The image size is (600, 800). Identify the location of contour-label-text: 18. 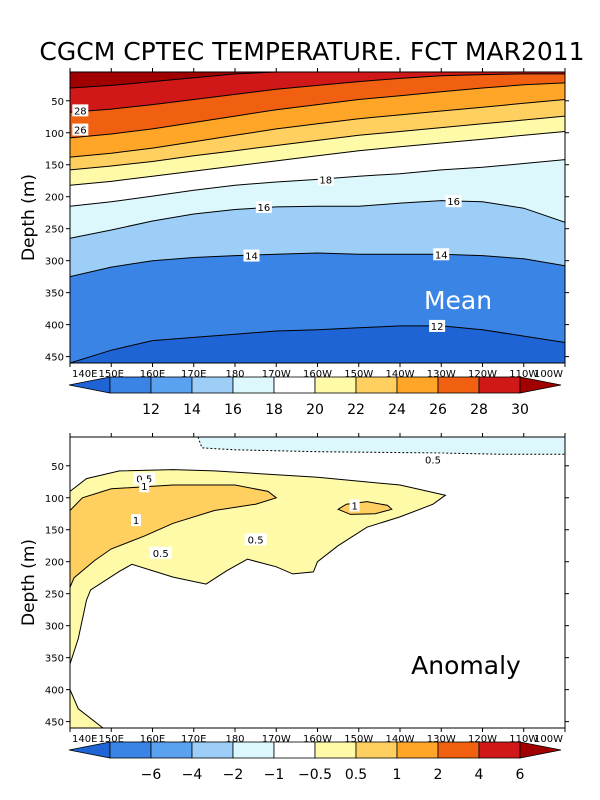
(325, 180).